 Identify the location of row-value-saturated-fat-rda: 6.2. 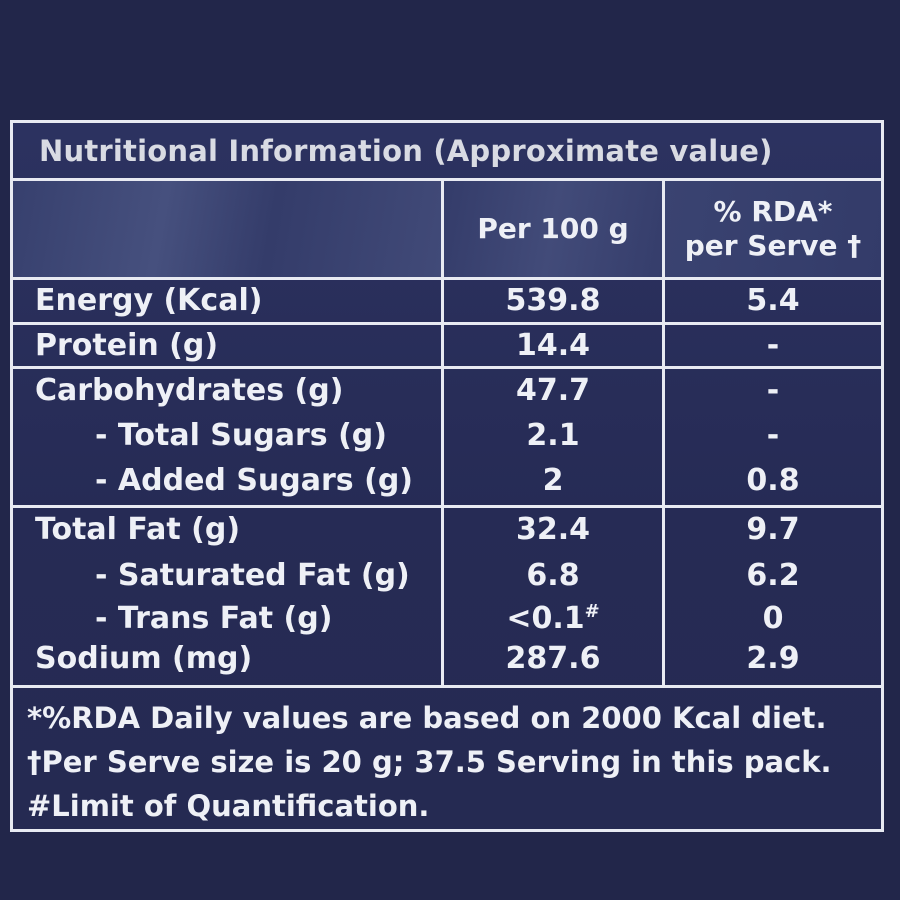
(773, 575).